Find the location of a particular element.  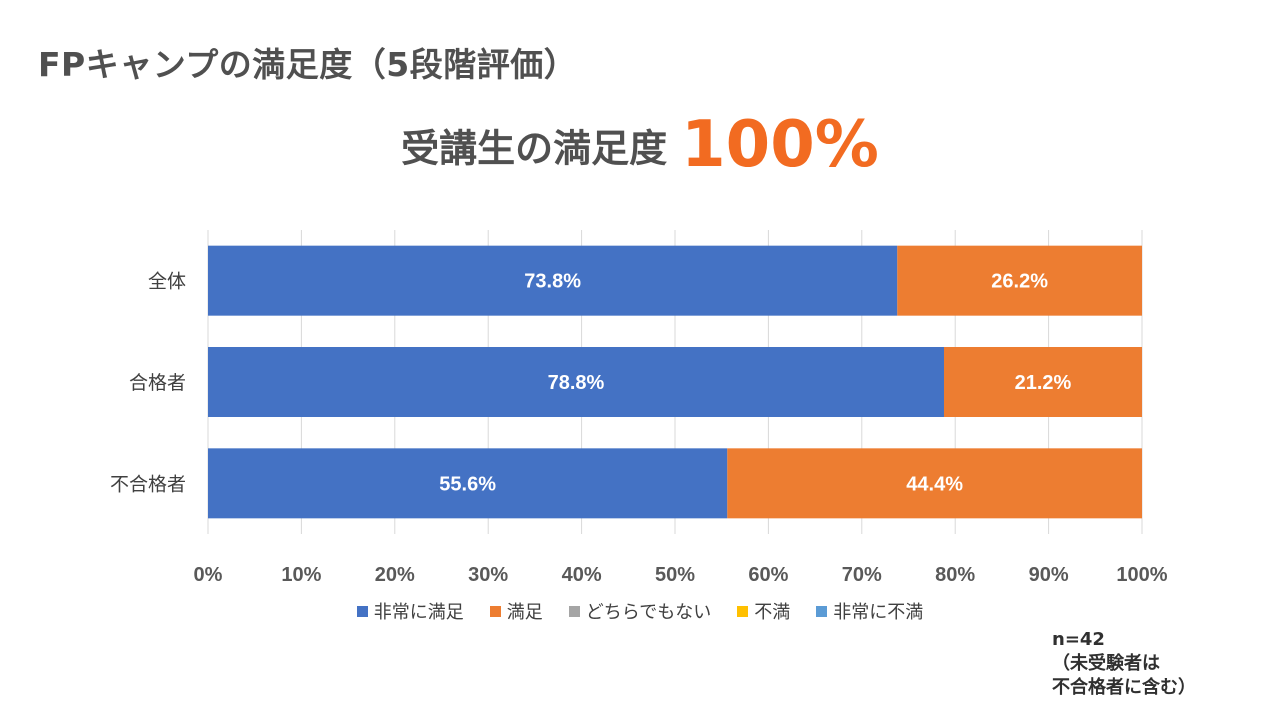

y-category-label: 不合格者 is located at coordinates (148, 484).